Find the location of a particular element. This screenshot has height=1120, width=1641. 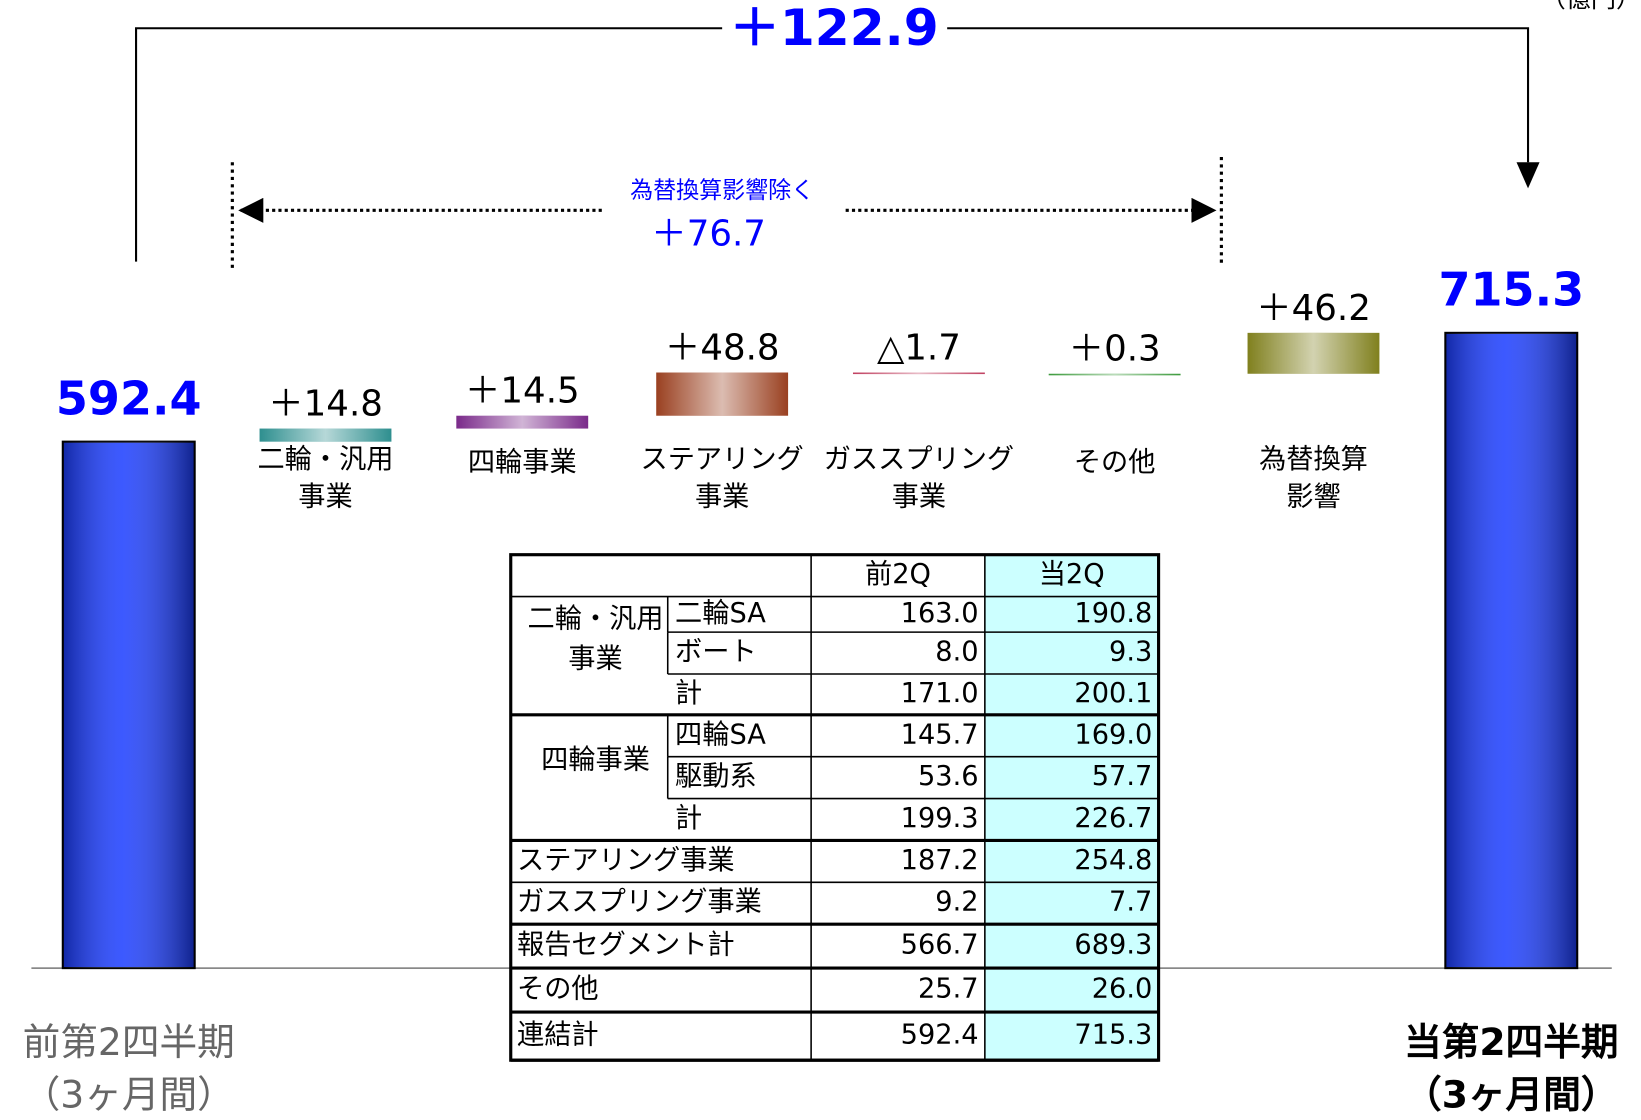

arrow-head is located at coordinates (1528, 175).